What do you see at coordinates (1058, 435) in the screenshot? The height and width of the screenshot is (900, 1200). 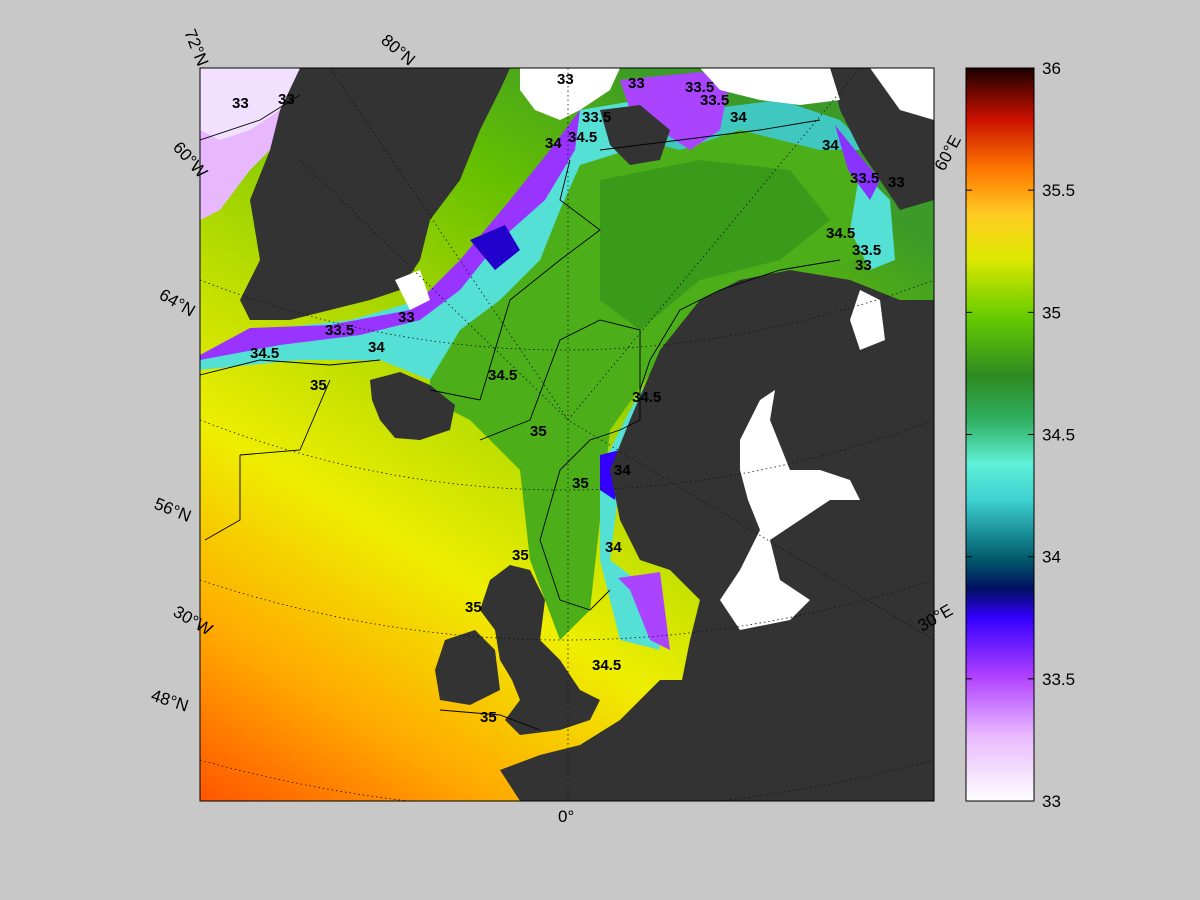 I see `colorbar-tick-label: 34.5` at bounding box center [1058, 435].